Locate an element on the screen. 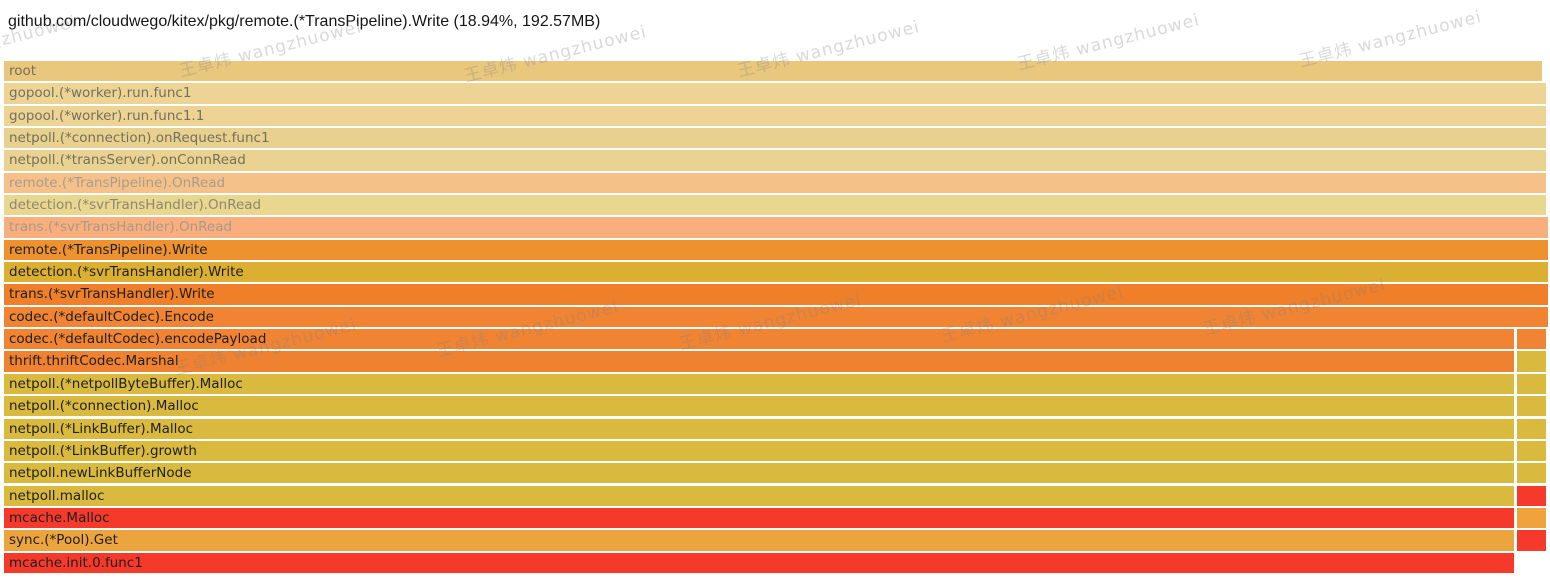 The width and height of the screenshot is (1550, 579). flame-row: codec.(*defaultCodec).encodePayload is located at coordinates (775, 339).